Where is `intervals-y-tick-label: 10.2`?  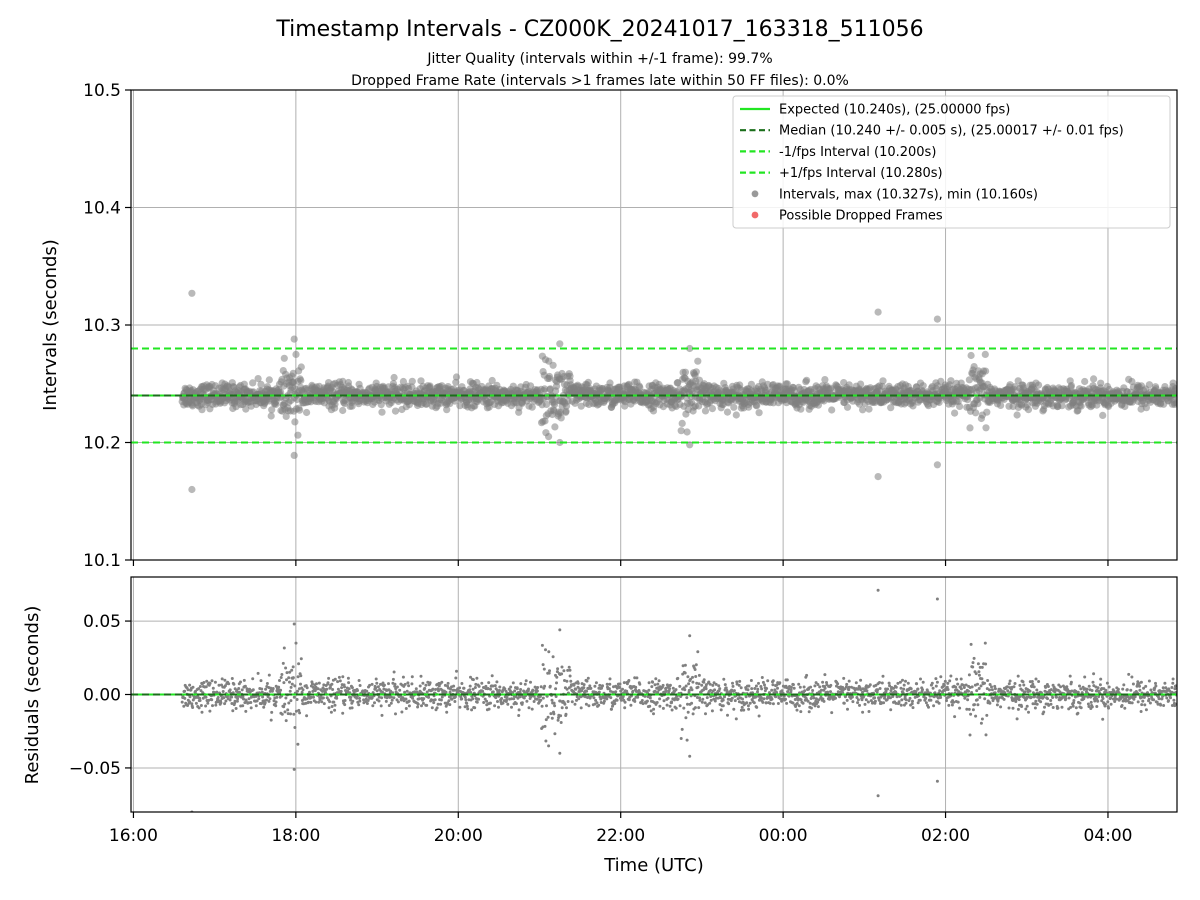 intervals-y-tick-label: 10.2 is located at coordinates (102, 444).